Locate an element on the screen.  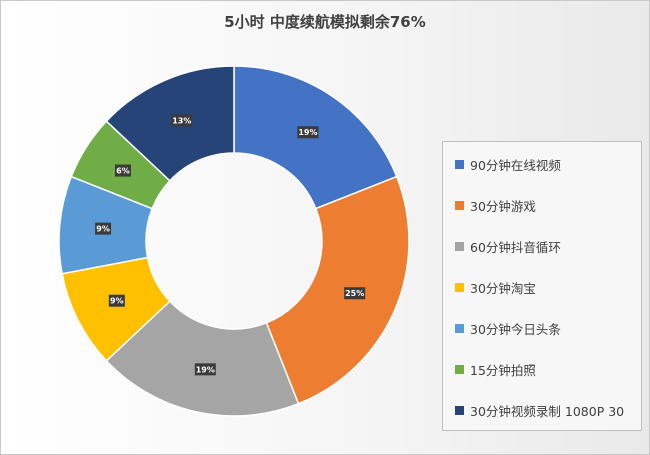
legend-item-1: 90分钟在线视频 is located at coordinates (508, 164).